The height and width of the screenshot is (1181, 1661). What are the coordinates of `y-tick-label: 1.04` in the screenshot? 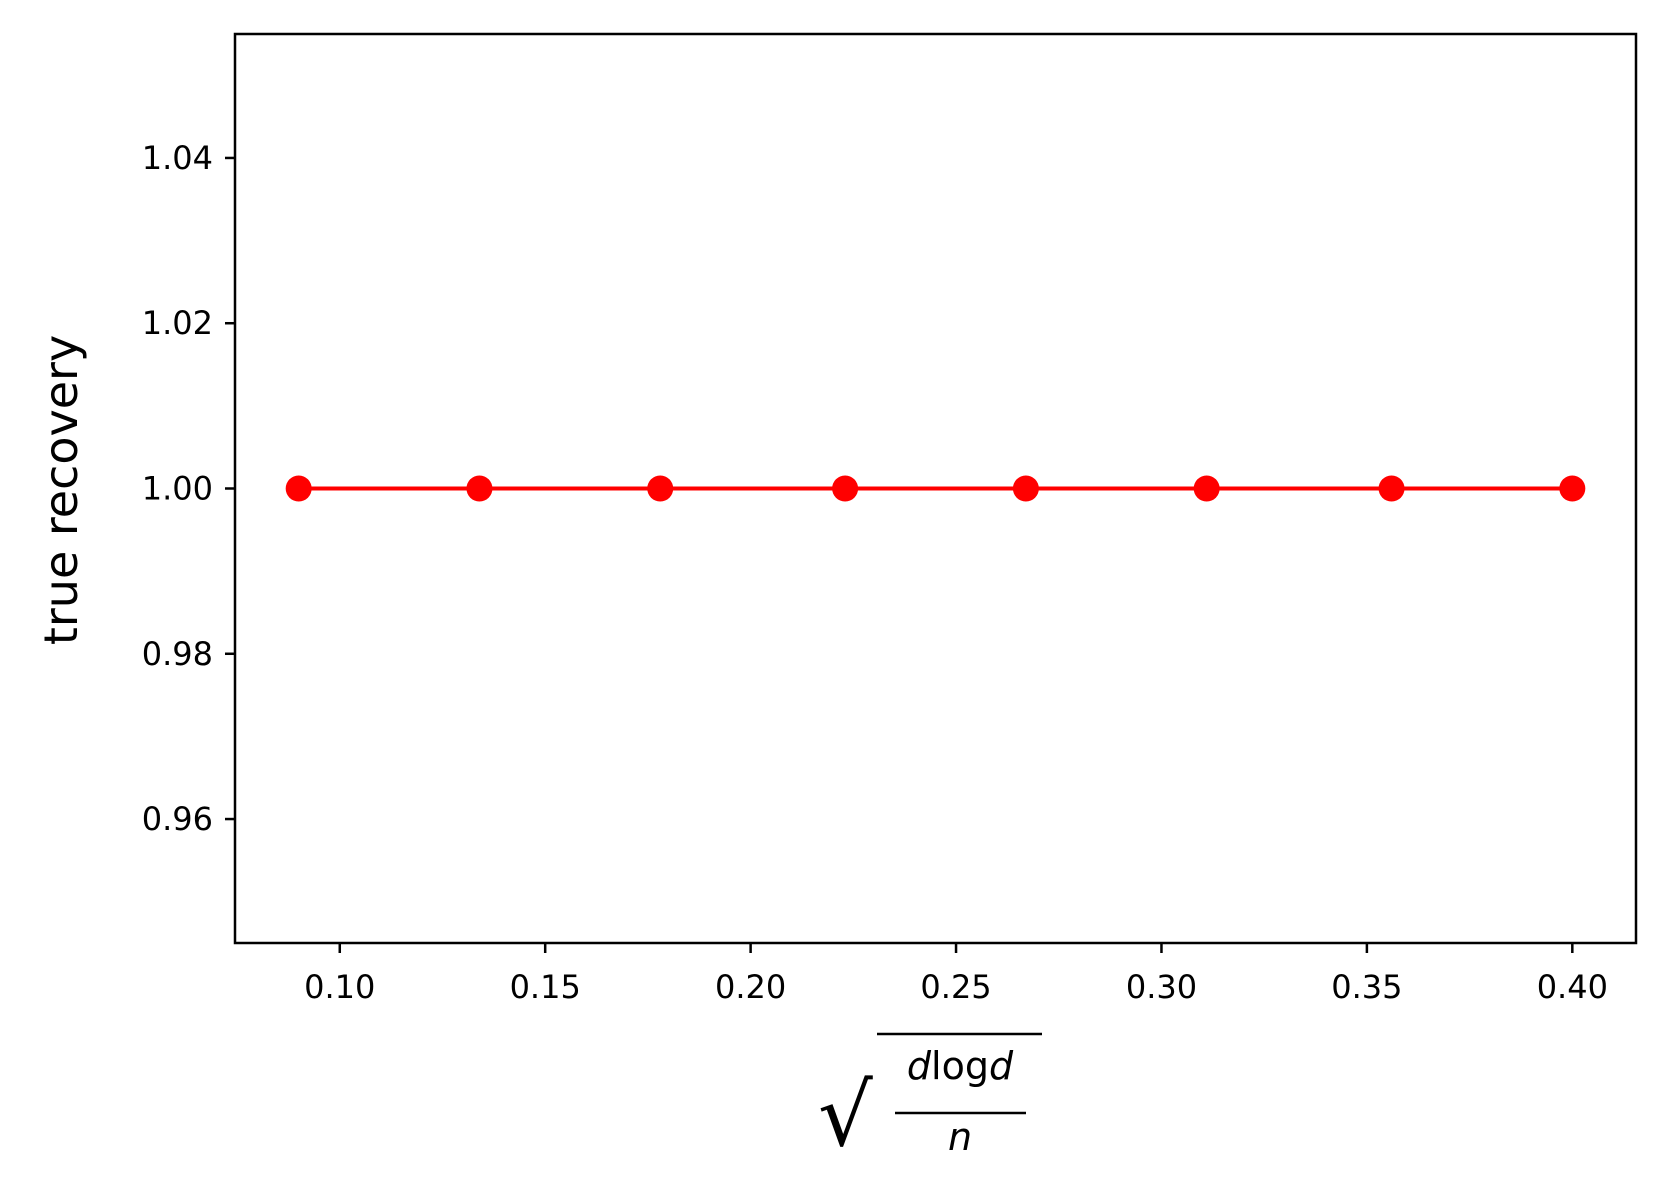 It's located at (177, 158).